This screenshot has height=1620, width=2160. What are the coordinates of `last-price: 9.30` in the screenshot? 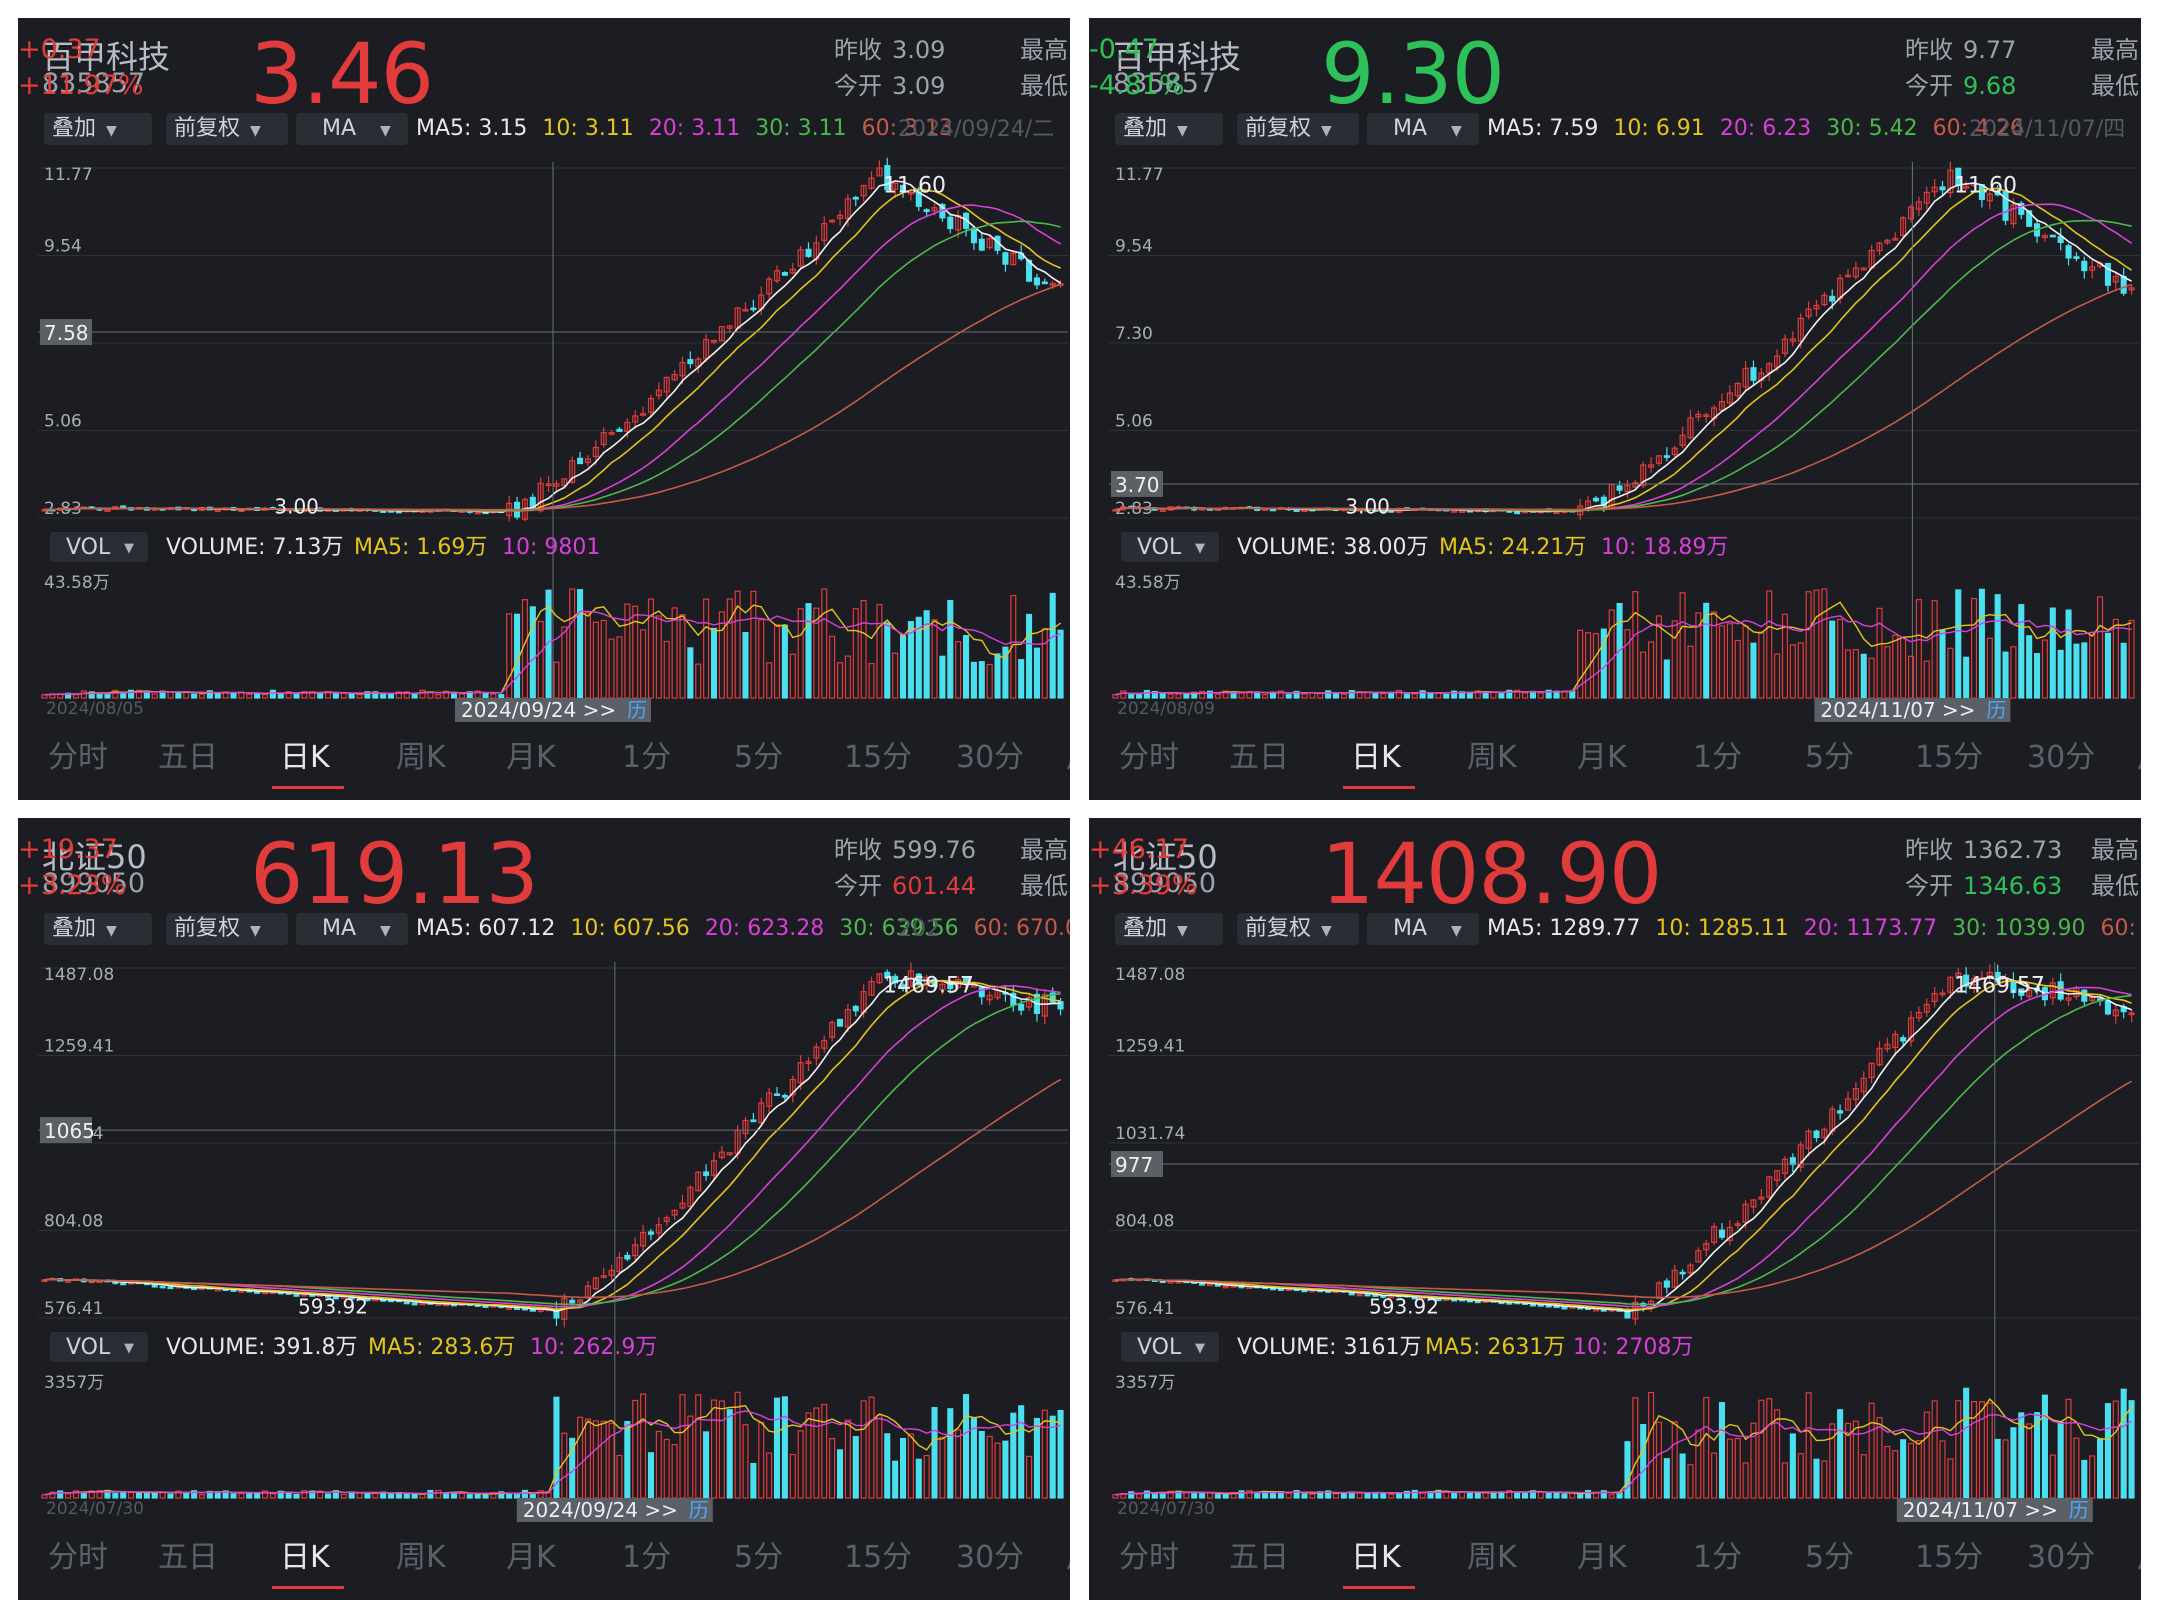 It's located at (1413, 74).